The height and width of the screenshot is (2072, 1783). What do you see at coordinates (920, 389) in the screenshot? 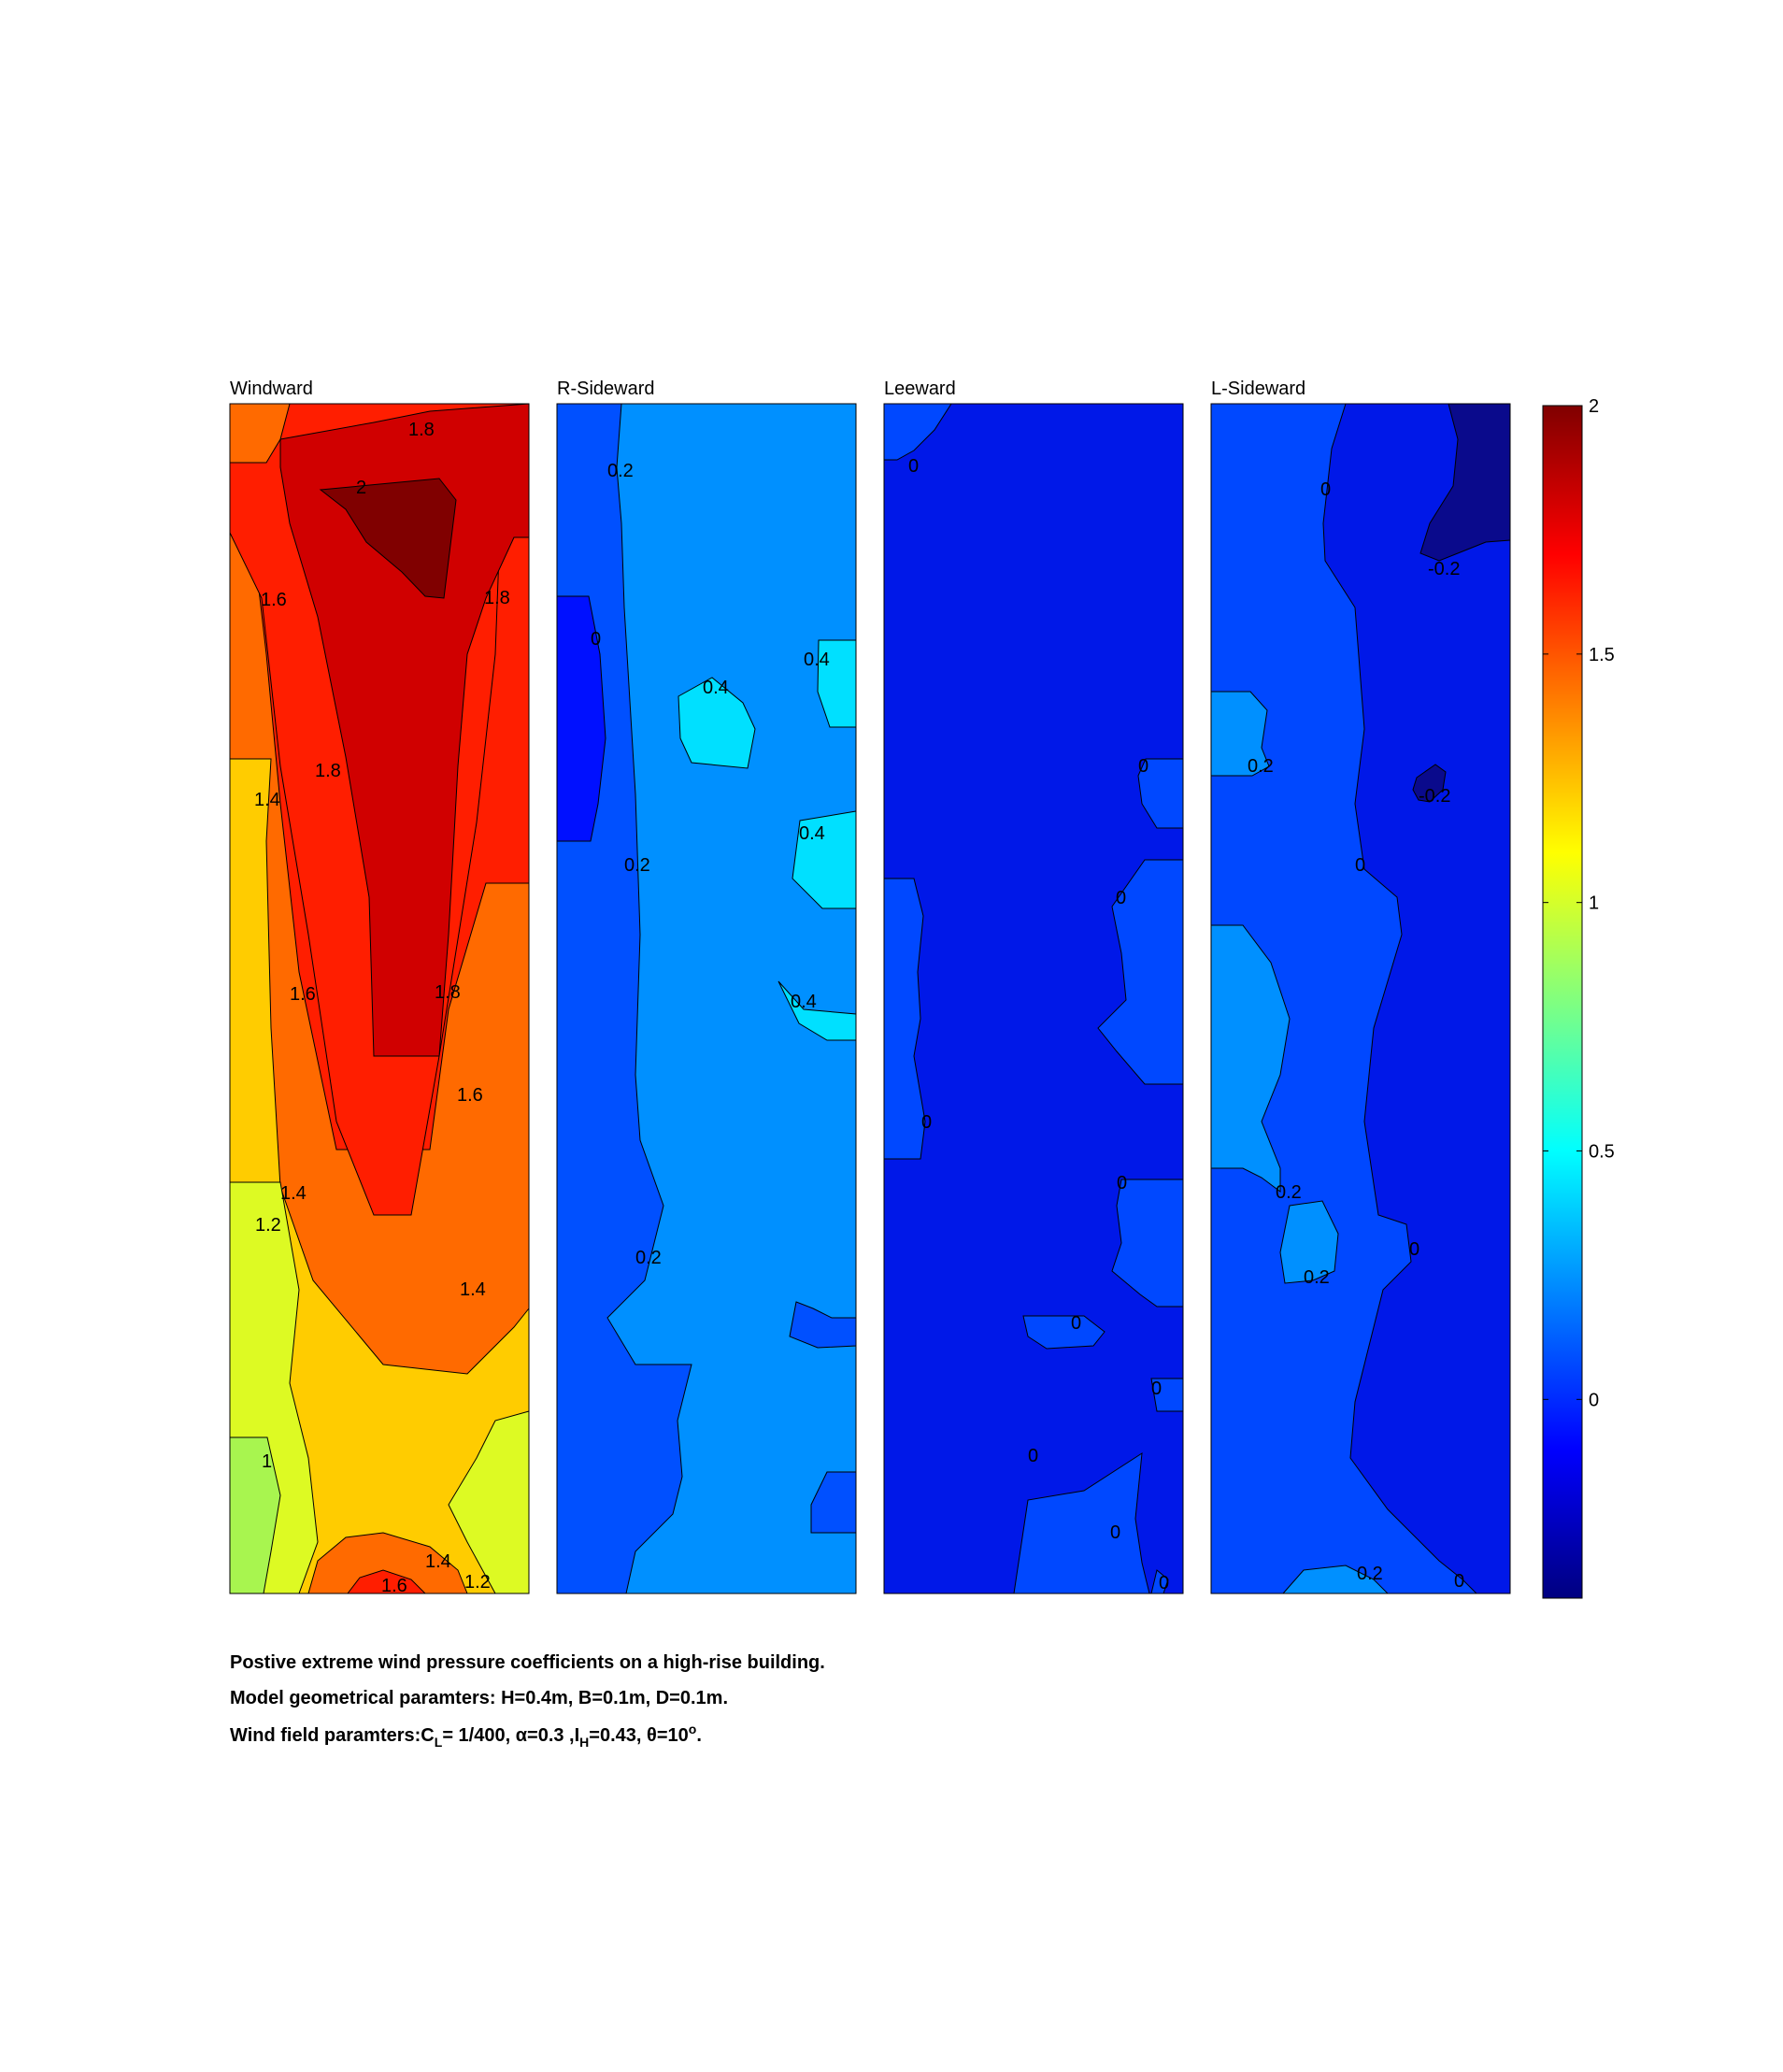
I see `panel-title-leeward: Leeward` at bounding box center [920, 389].